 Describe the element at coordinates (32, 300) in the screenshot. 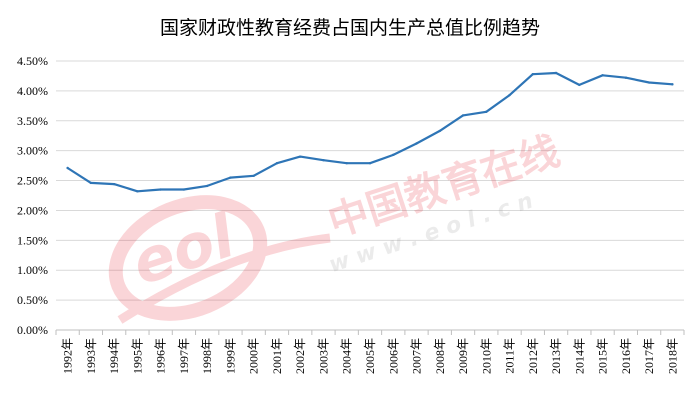

I see `y-tick-label: 0.50%` at that location.